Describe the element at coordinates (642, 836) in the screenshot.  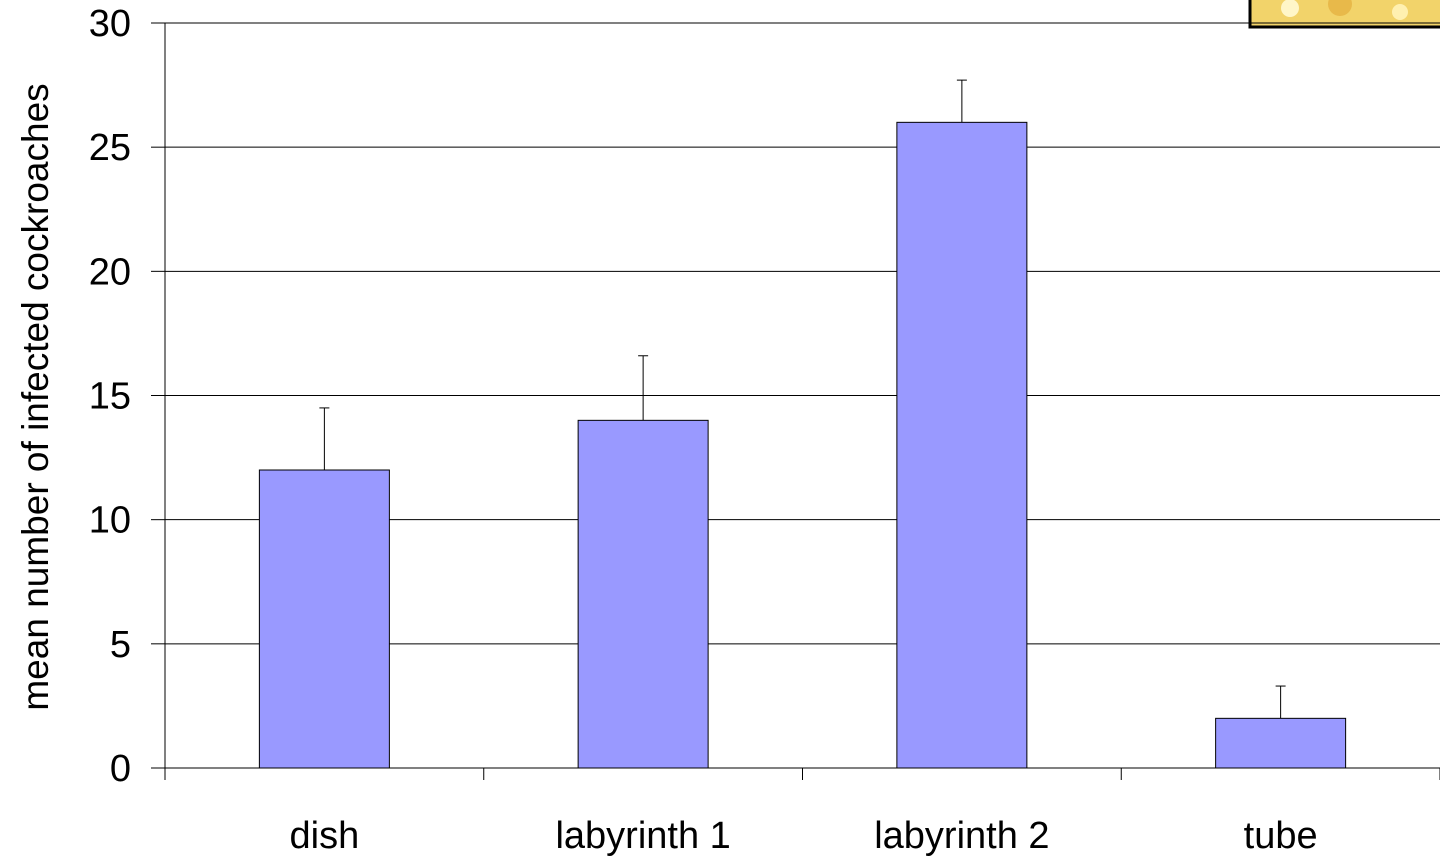
I see `x-category-label: labyrinth 1` at that location.